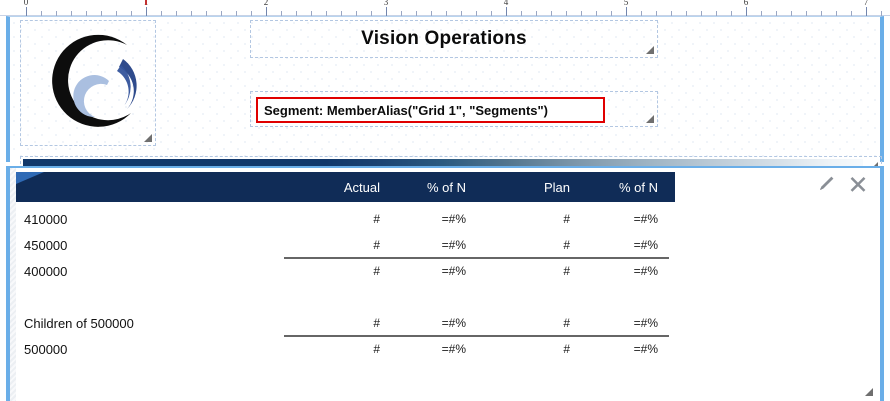 The height and width of the screenshot is (401, 890). Describe the element at coordinates (13, 284) in the screenshot. I see `grid-left-gutter` at that location.